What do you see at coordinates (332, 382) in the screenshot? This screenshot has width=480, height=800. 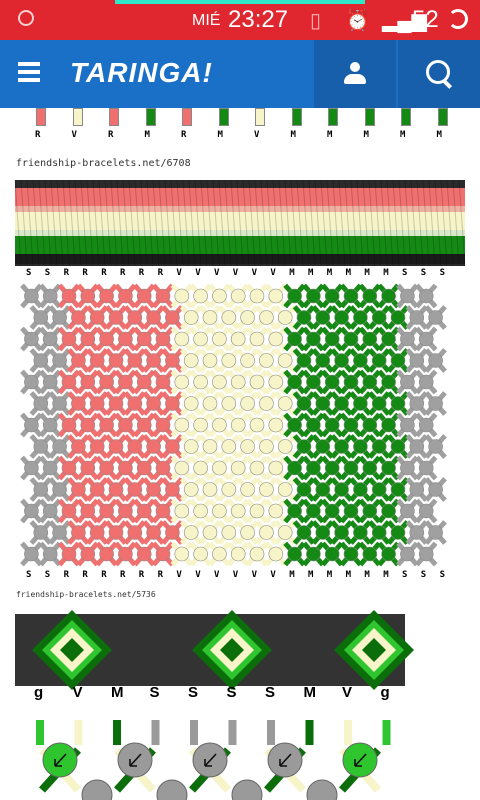 I see `knot-r4-c16` at bounding box center [332, 382].